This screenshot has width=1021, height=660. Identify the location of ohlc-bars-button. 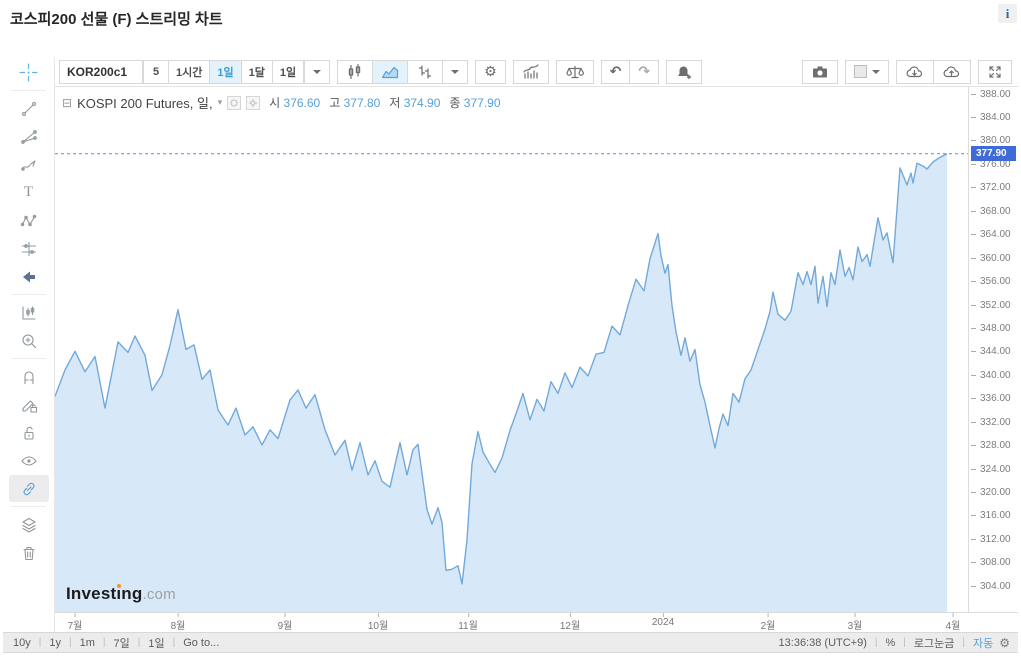
(425, 71).